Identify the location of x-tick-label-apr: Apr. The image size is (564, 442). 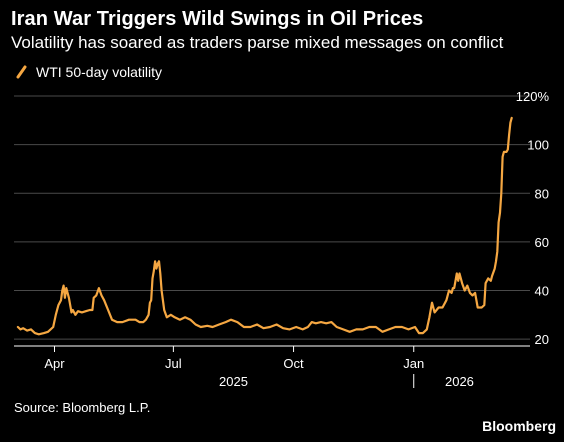
(54, 363).